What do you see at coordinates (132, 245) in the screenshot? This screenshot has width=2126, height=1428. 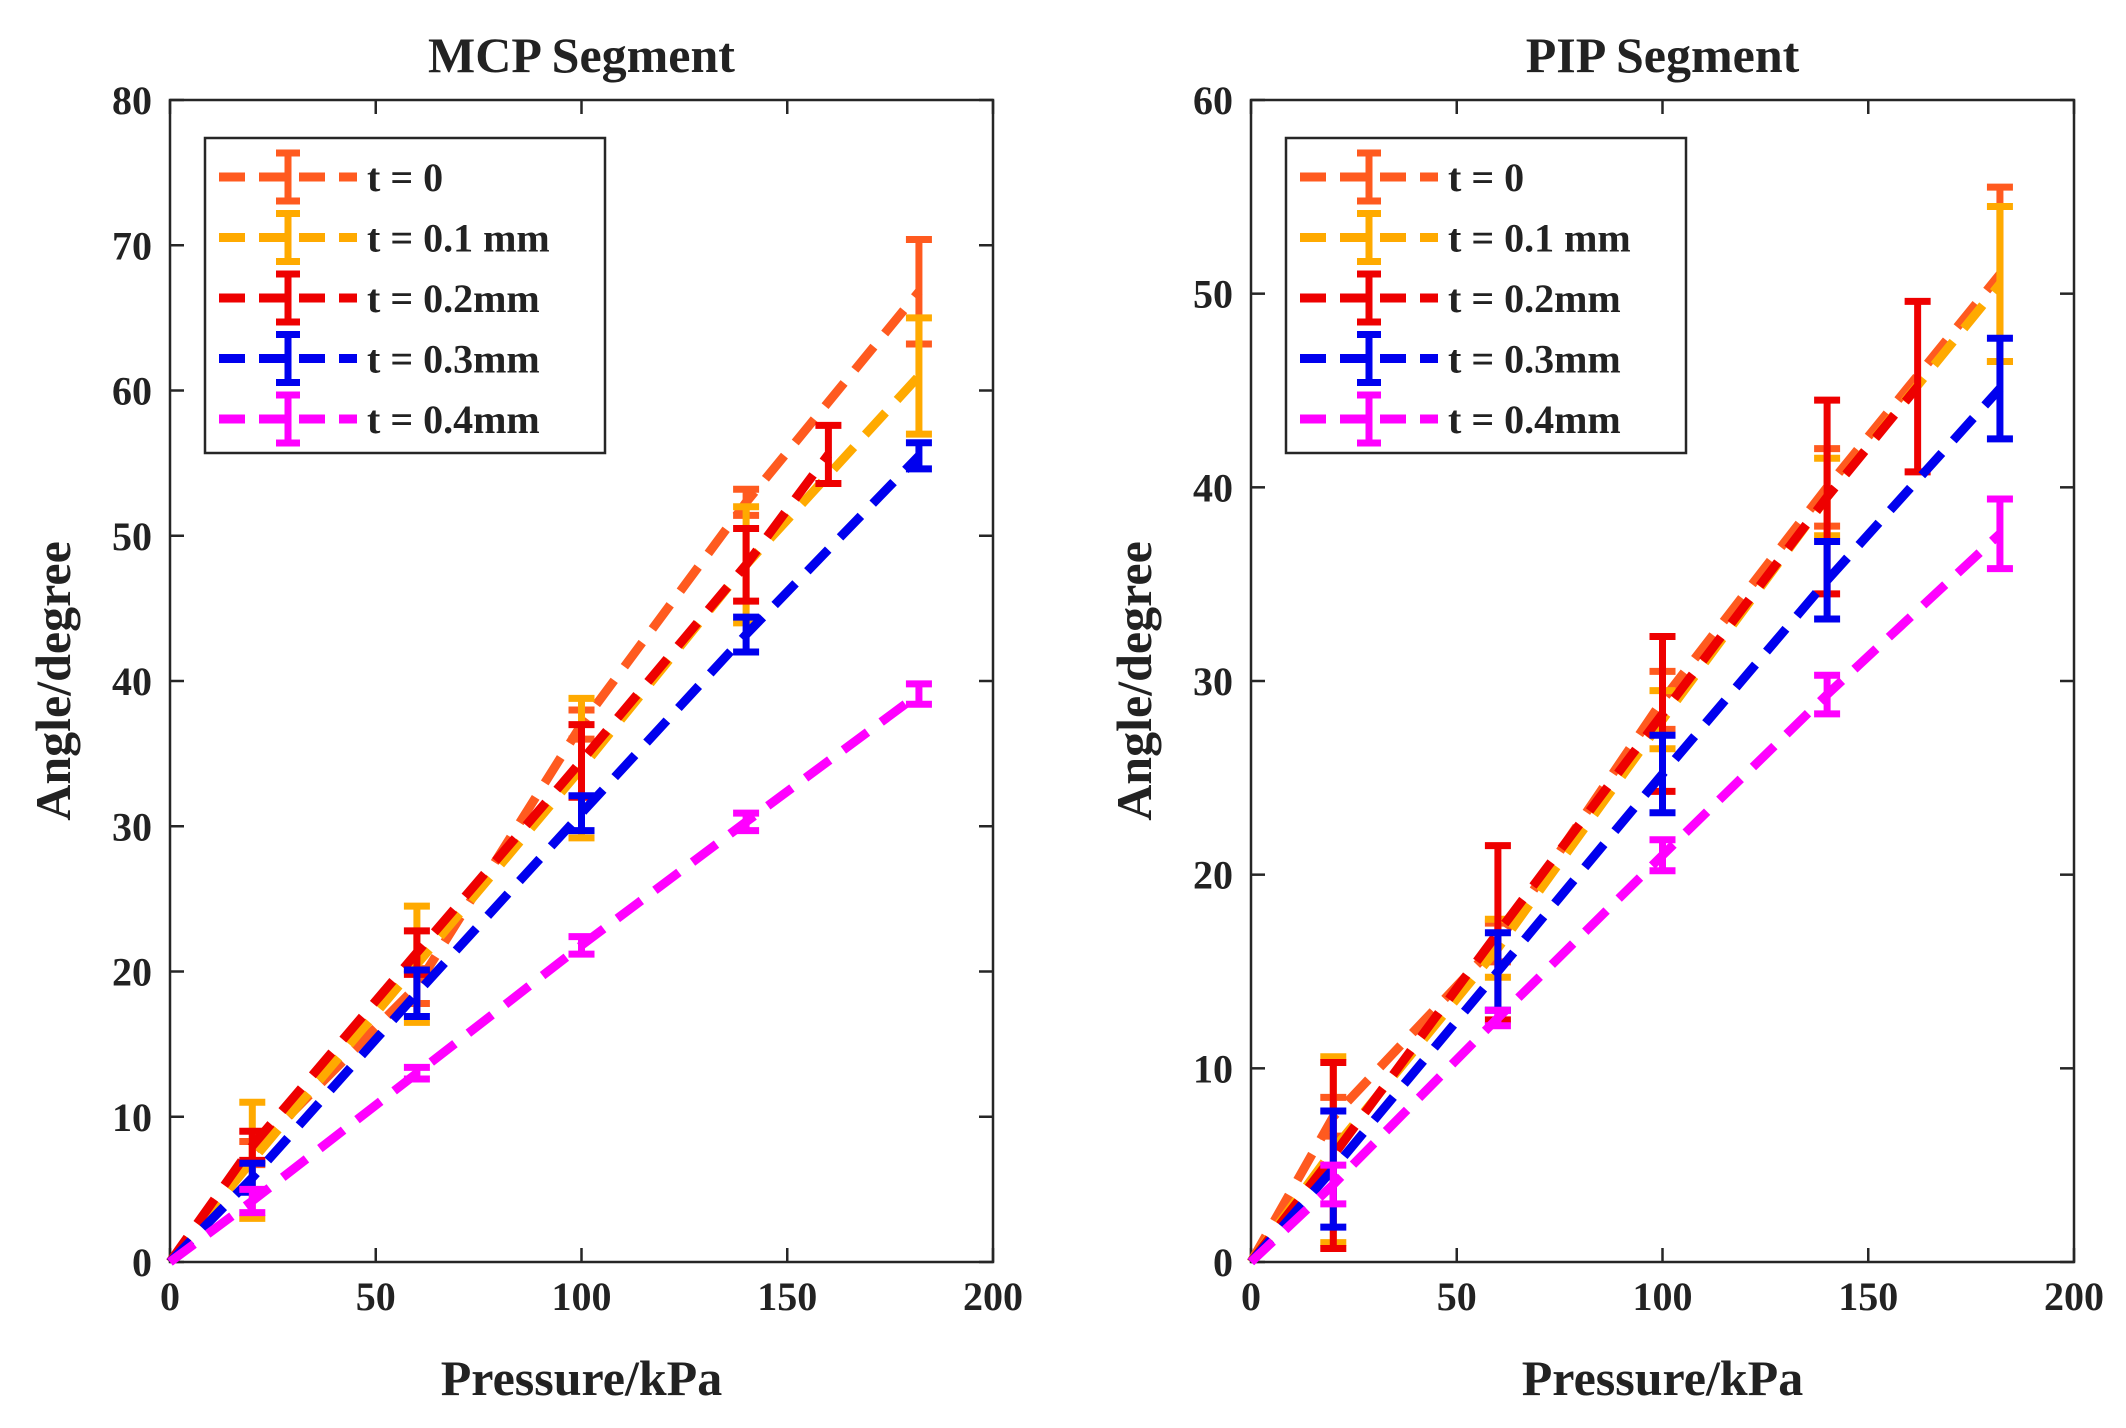 I see `y-tick-label: 70` at bounding box center [132, 245].